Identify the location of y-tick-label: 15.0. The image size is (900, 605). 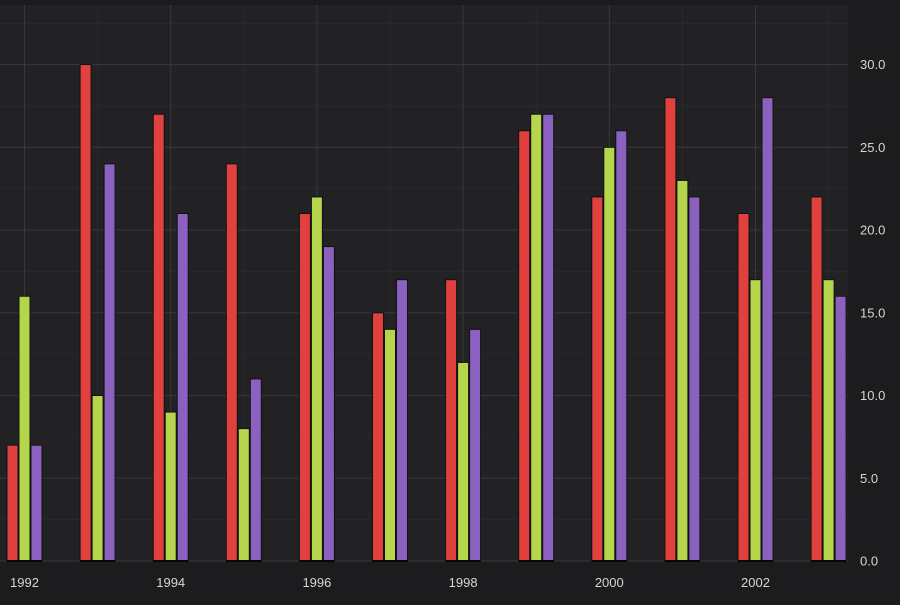
(872, 312).